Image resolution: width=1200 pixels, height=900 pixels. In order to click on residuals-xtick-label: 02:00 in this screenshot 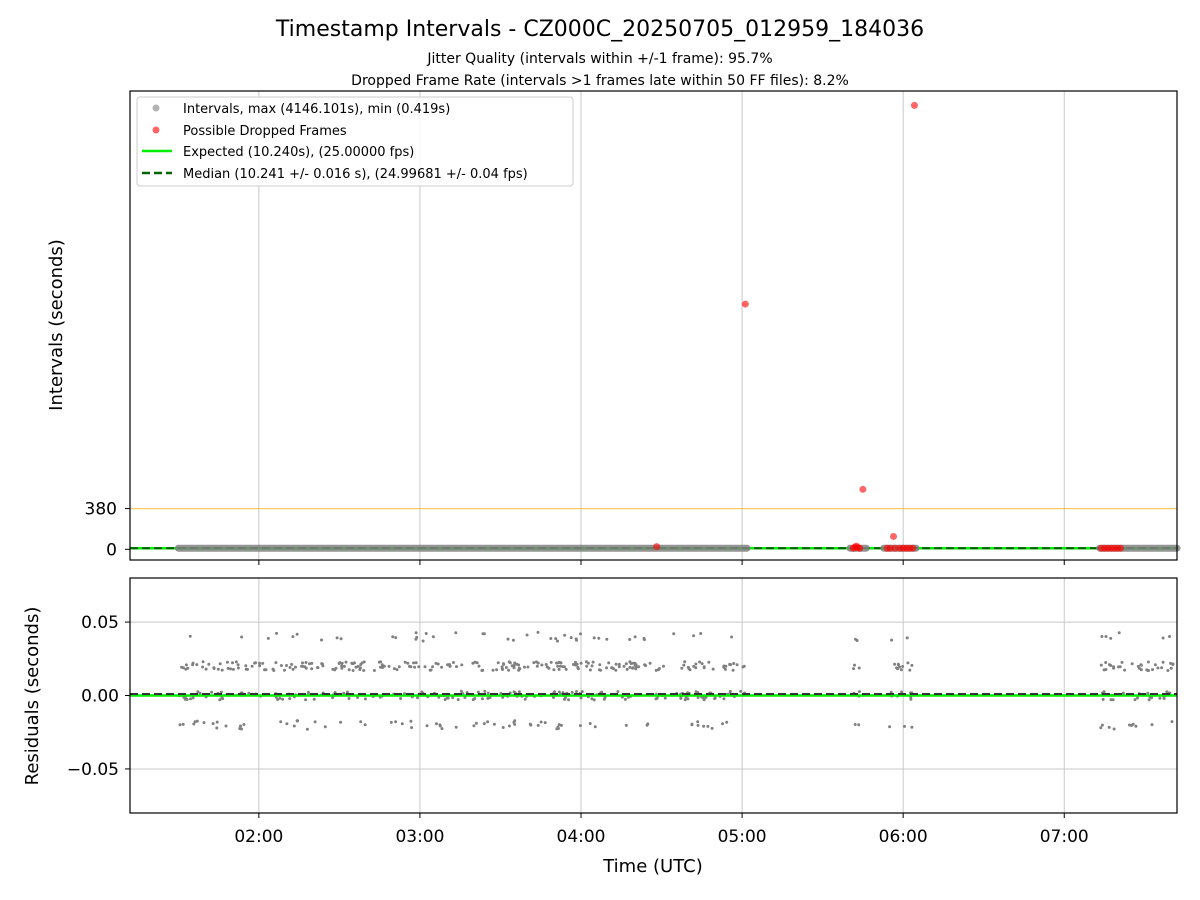, I will do `click(258, 837)`.